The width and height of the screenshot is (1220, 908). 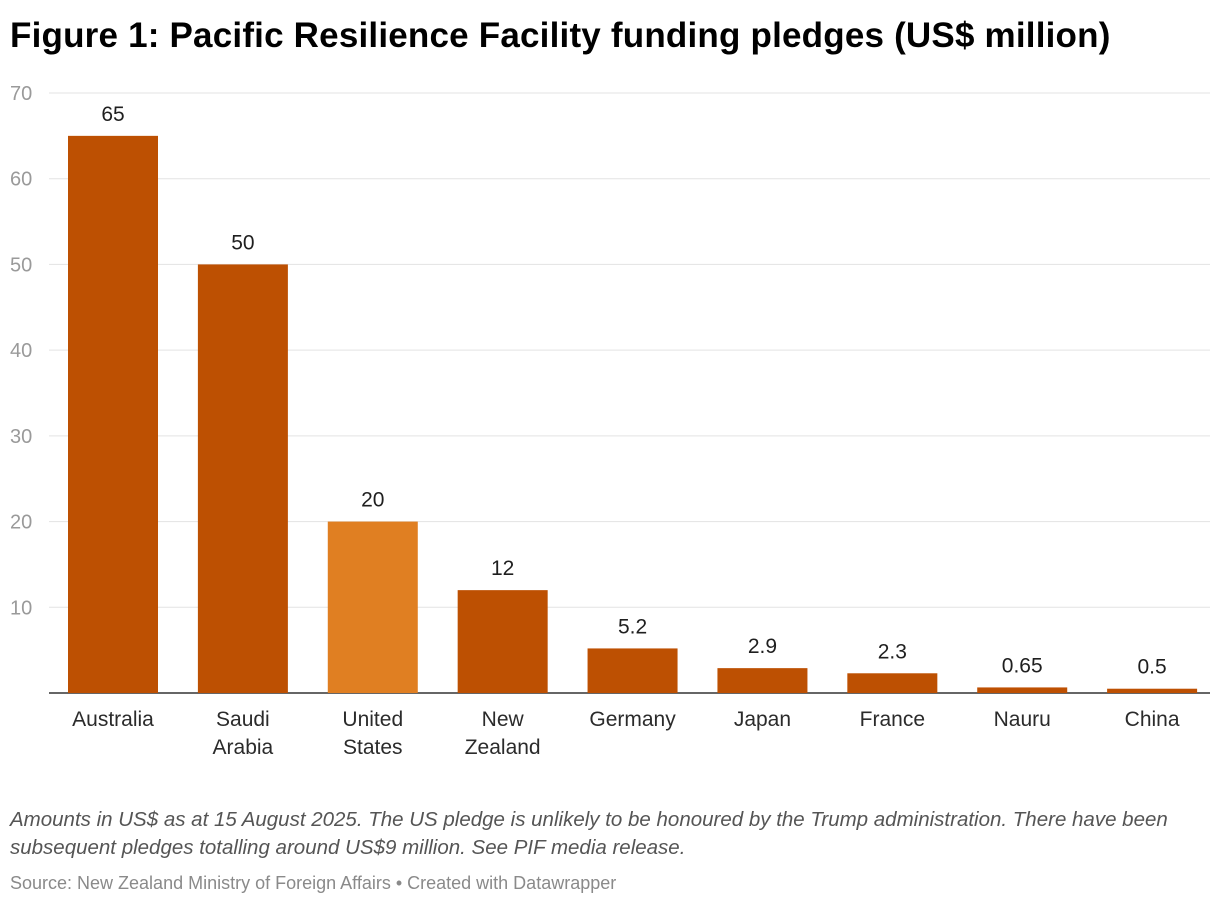 What do you see at coordinates (762, 680) in the screenshot?
I see `bar-japan` at bounding box center [762, 680].